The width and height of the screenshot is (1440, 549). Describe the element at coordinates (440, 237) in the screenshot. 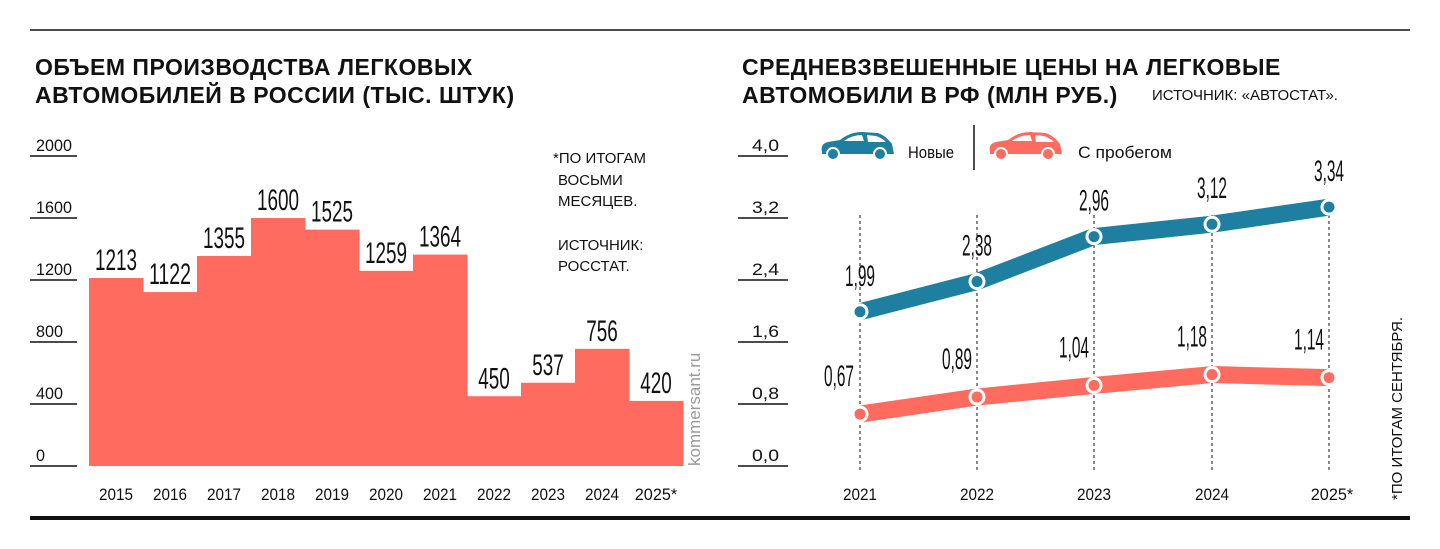

I see `bar-value-label: 1364` at that location.